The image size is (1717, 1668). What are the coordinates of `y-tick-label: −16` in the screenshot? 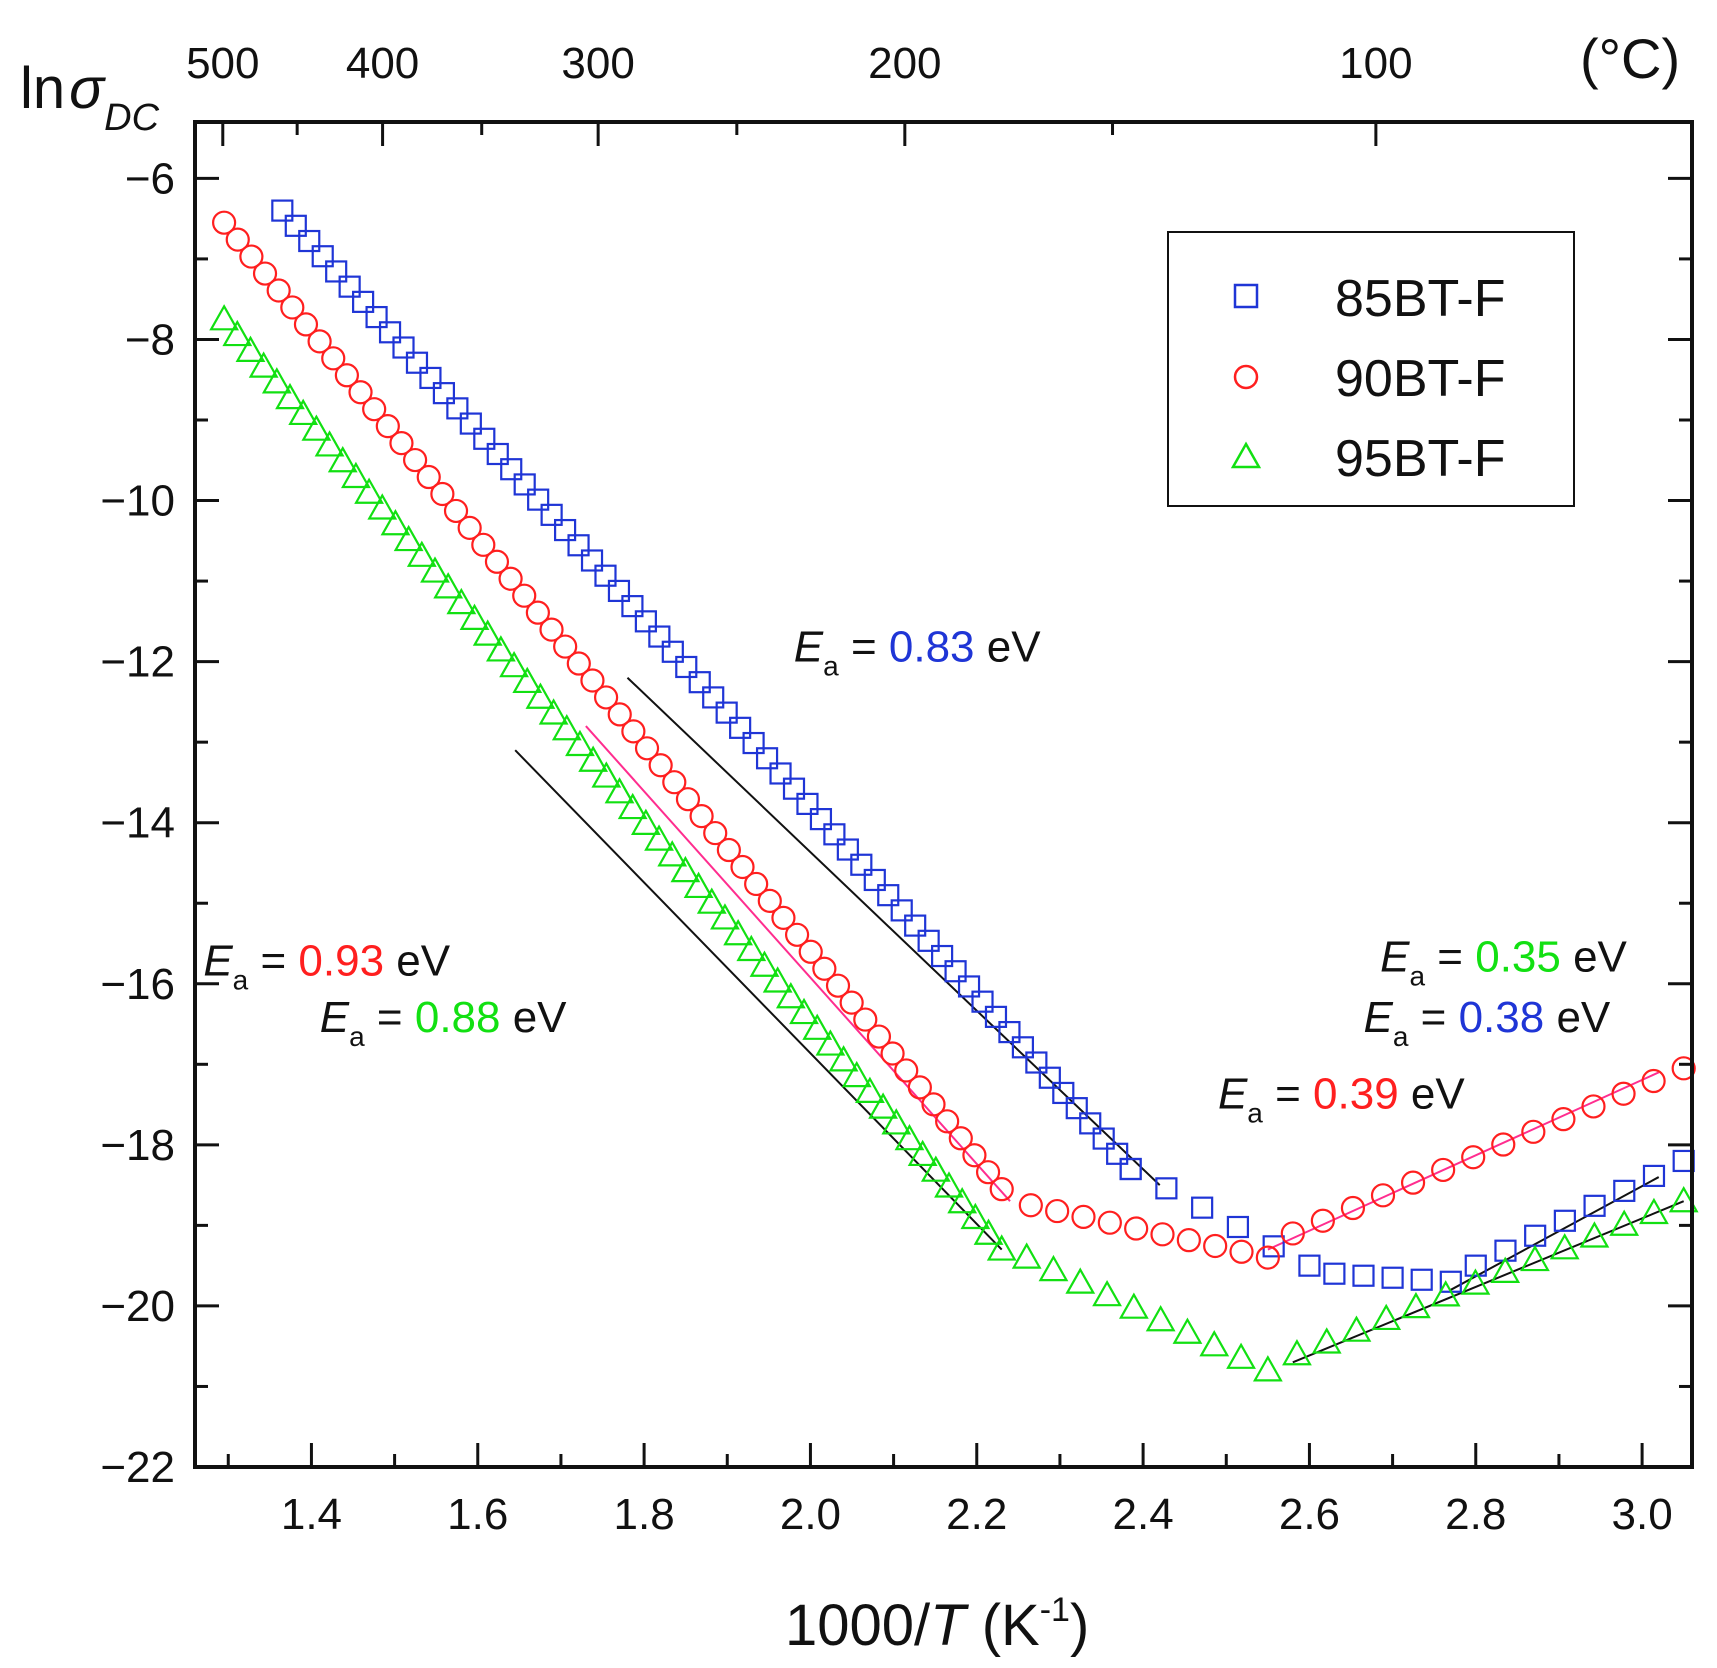 It's located at (137, 984).